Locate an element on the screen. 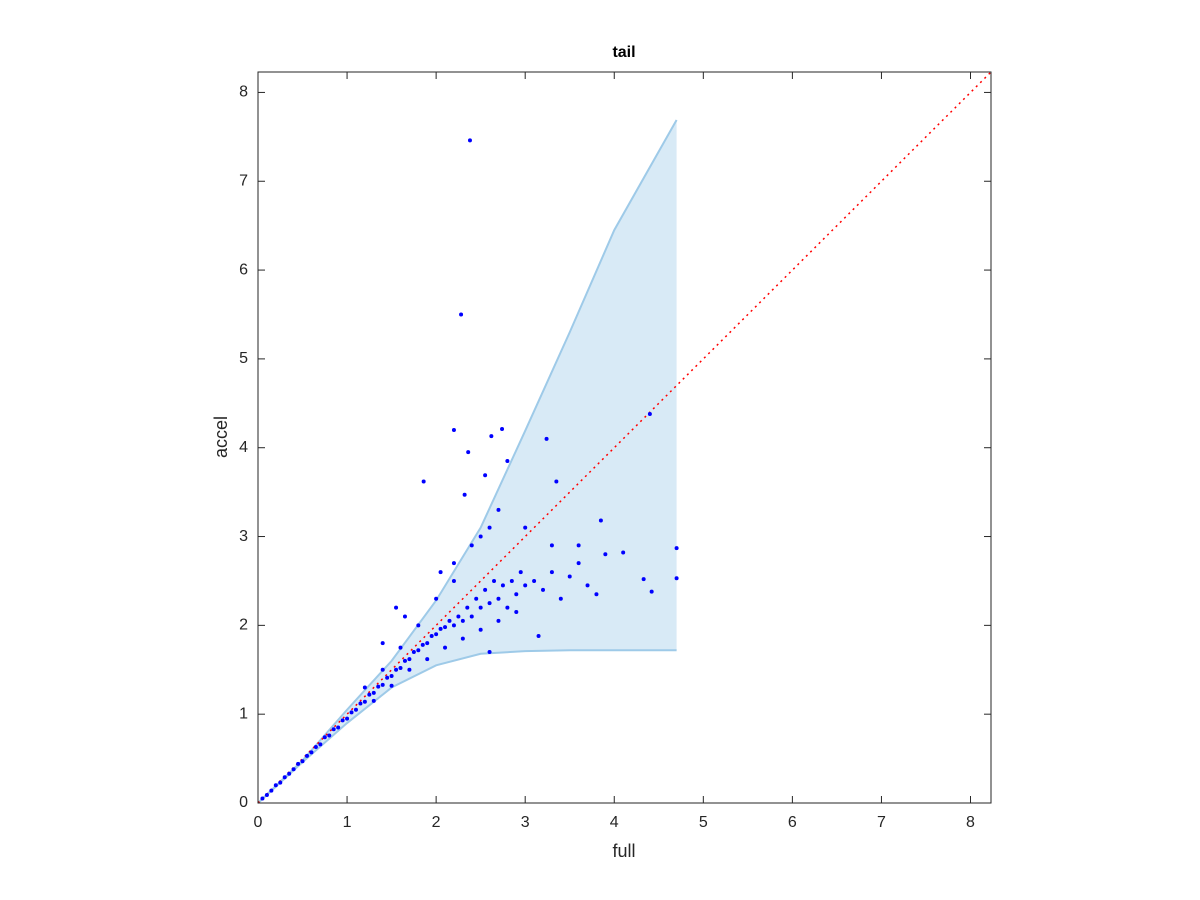  y-tick-label: 6 is located at coordinates (243, 269).